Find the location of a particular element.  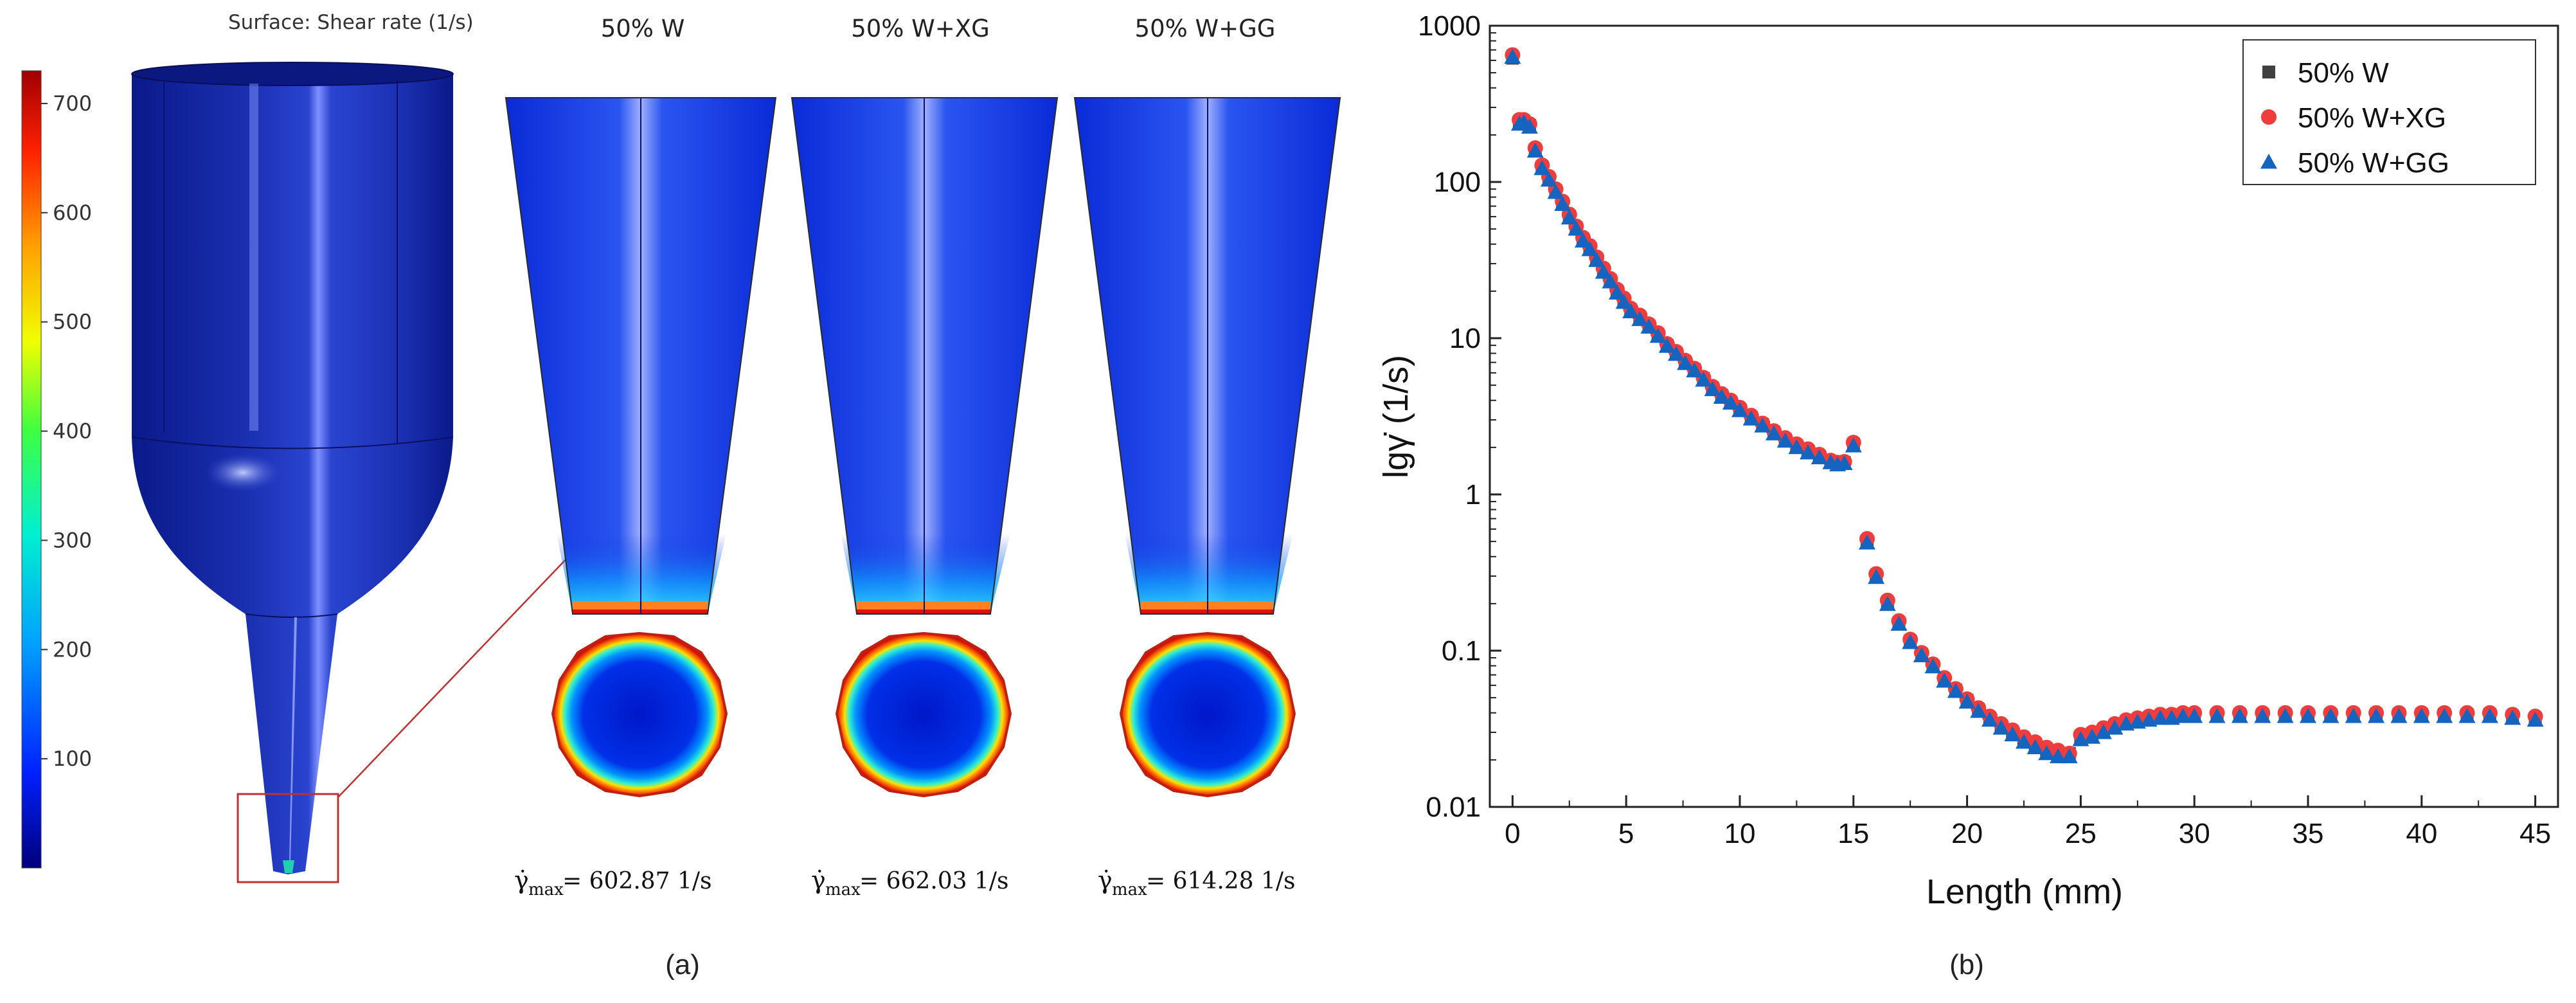

case-w-gg: 50% W+GG γ̇ max = 614.28 1/s is located at coordinates (1207, 457).